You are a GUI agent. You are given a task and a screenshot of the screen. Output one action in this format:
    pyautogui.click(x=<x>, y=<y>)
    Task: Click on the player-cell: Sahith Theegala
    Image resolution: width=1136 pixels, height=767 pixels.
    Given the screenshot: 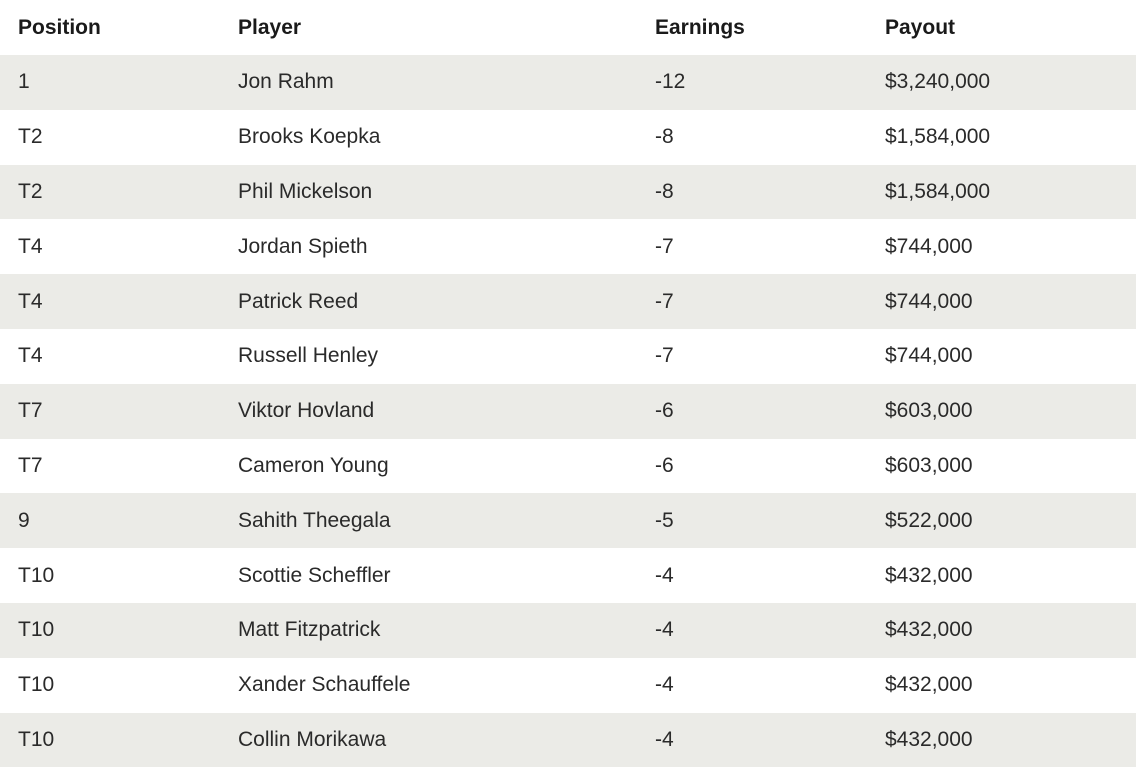 What is the action you would take?
    pyautogui.click(x=428, y=521)
    